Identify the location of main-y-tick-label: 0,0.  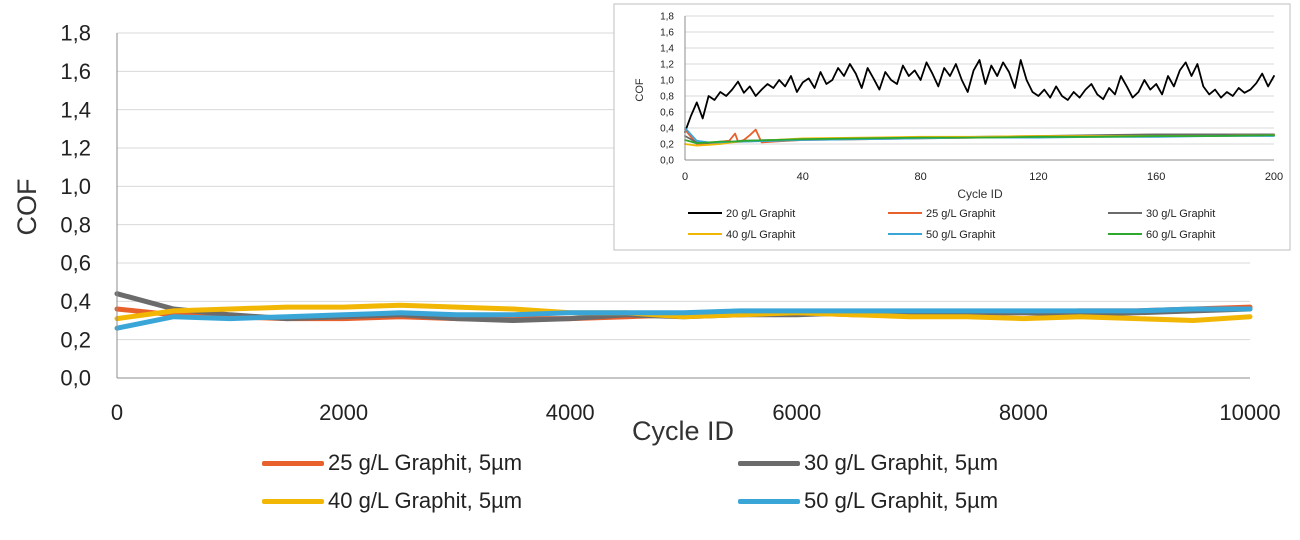
(75, 378).